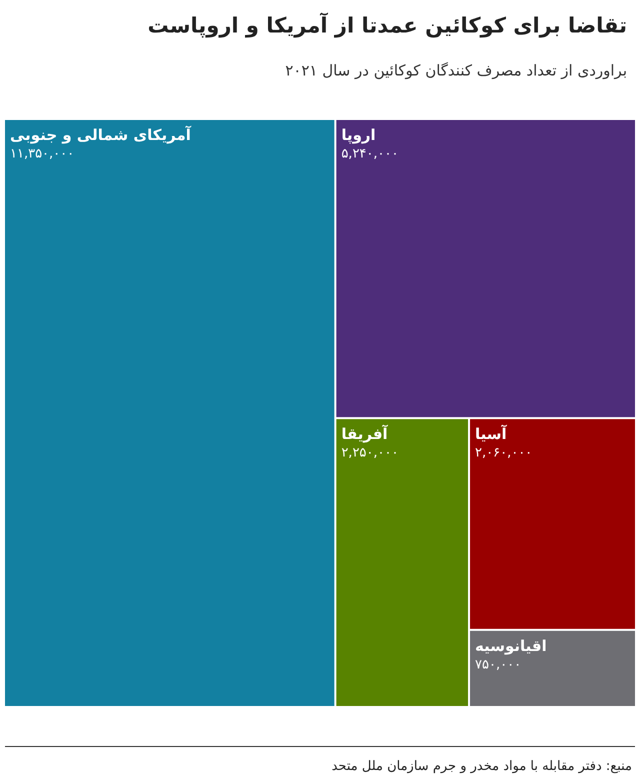 Image resolution: width=640 pixels, height=781 pixels. What do you see at coordinates (42, 154) in the screenshot?
I see `data-label: ۱۱,۳۵۰,۰۰۰` at bounding box center [42, 154].